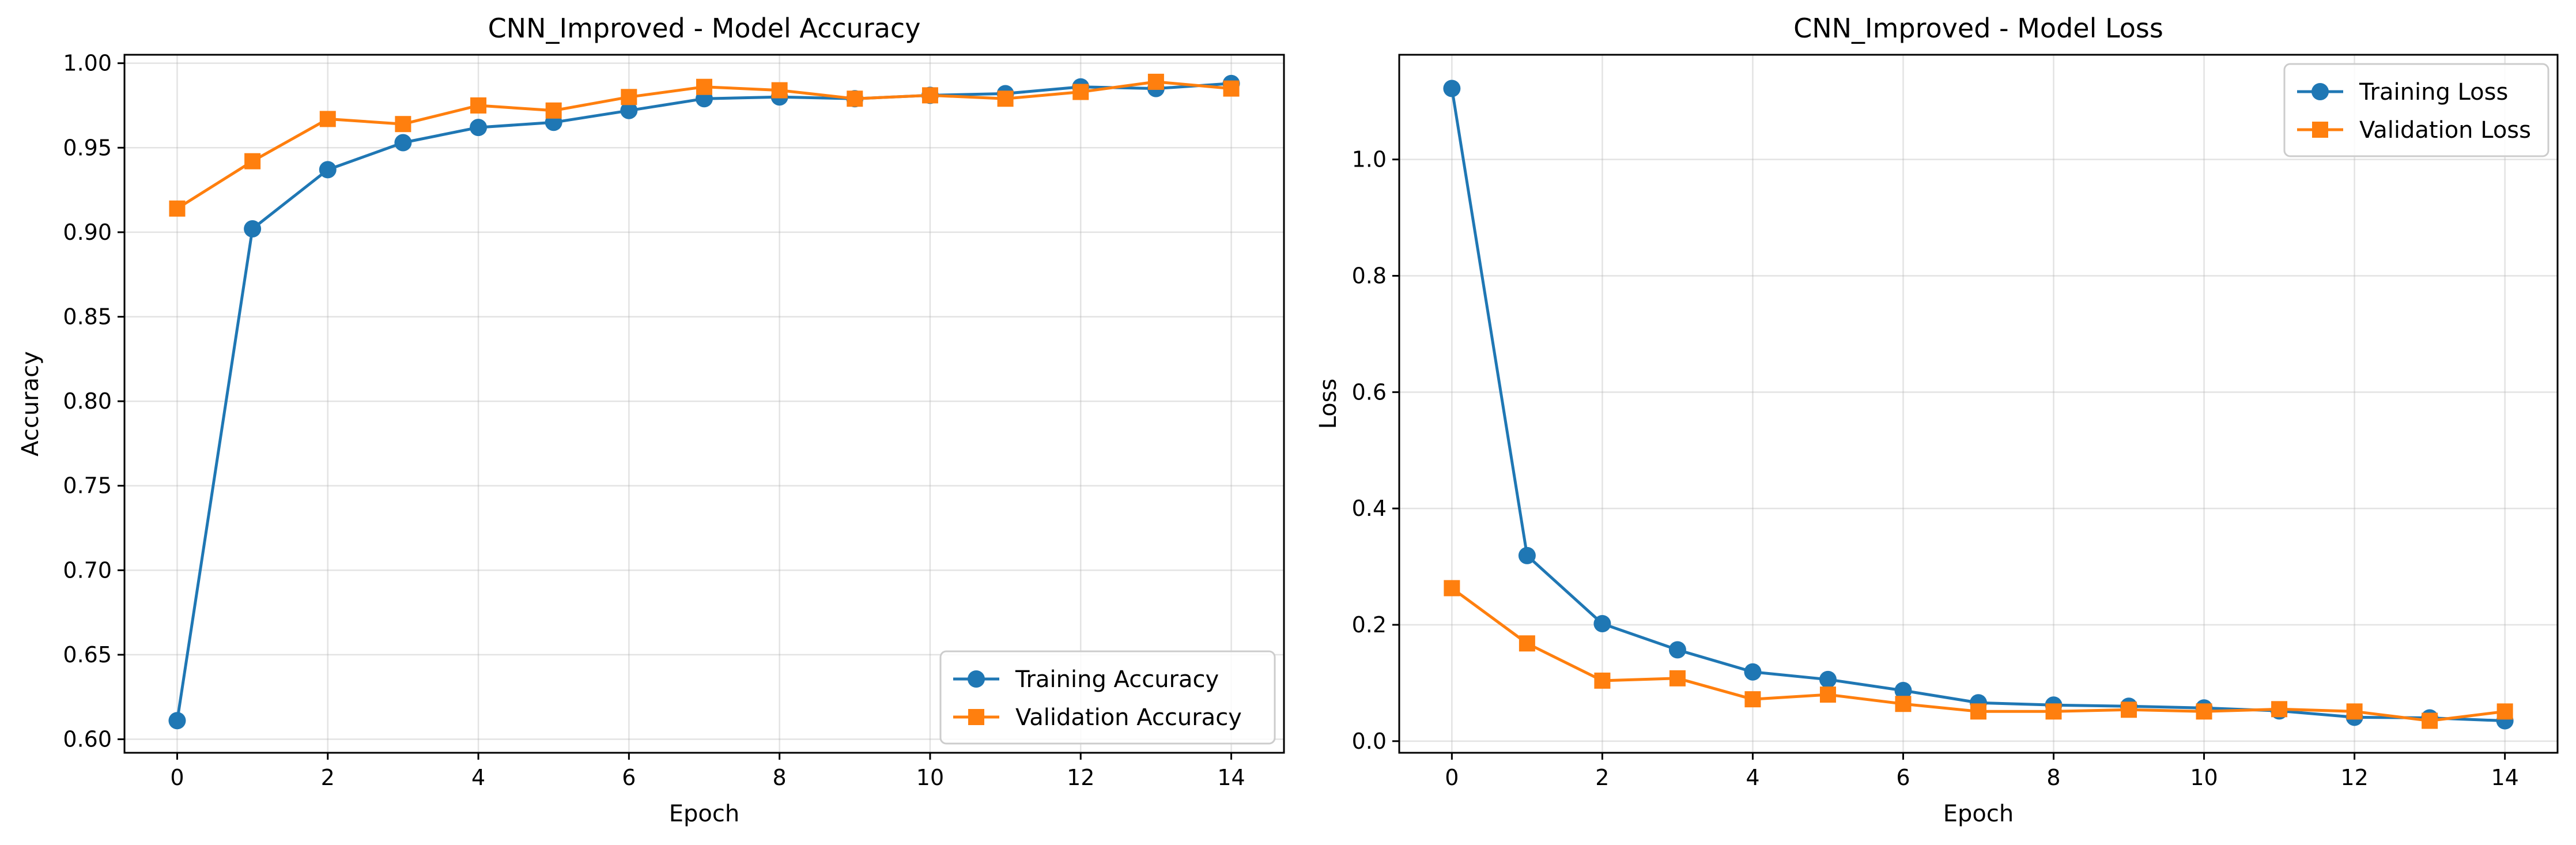 This screenshot has width=2576, height=845. What do you see at coordinates (87, 316) in the screenshot?
I see `y-tick-label: 0.85` at bounding box center [87, 316].